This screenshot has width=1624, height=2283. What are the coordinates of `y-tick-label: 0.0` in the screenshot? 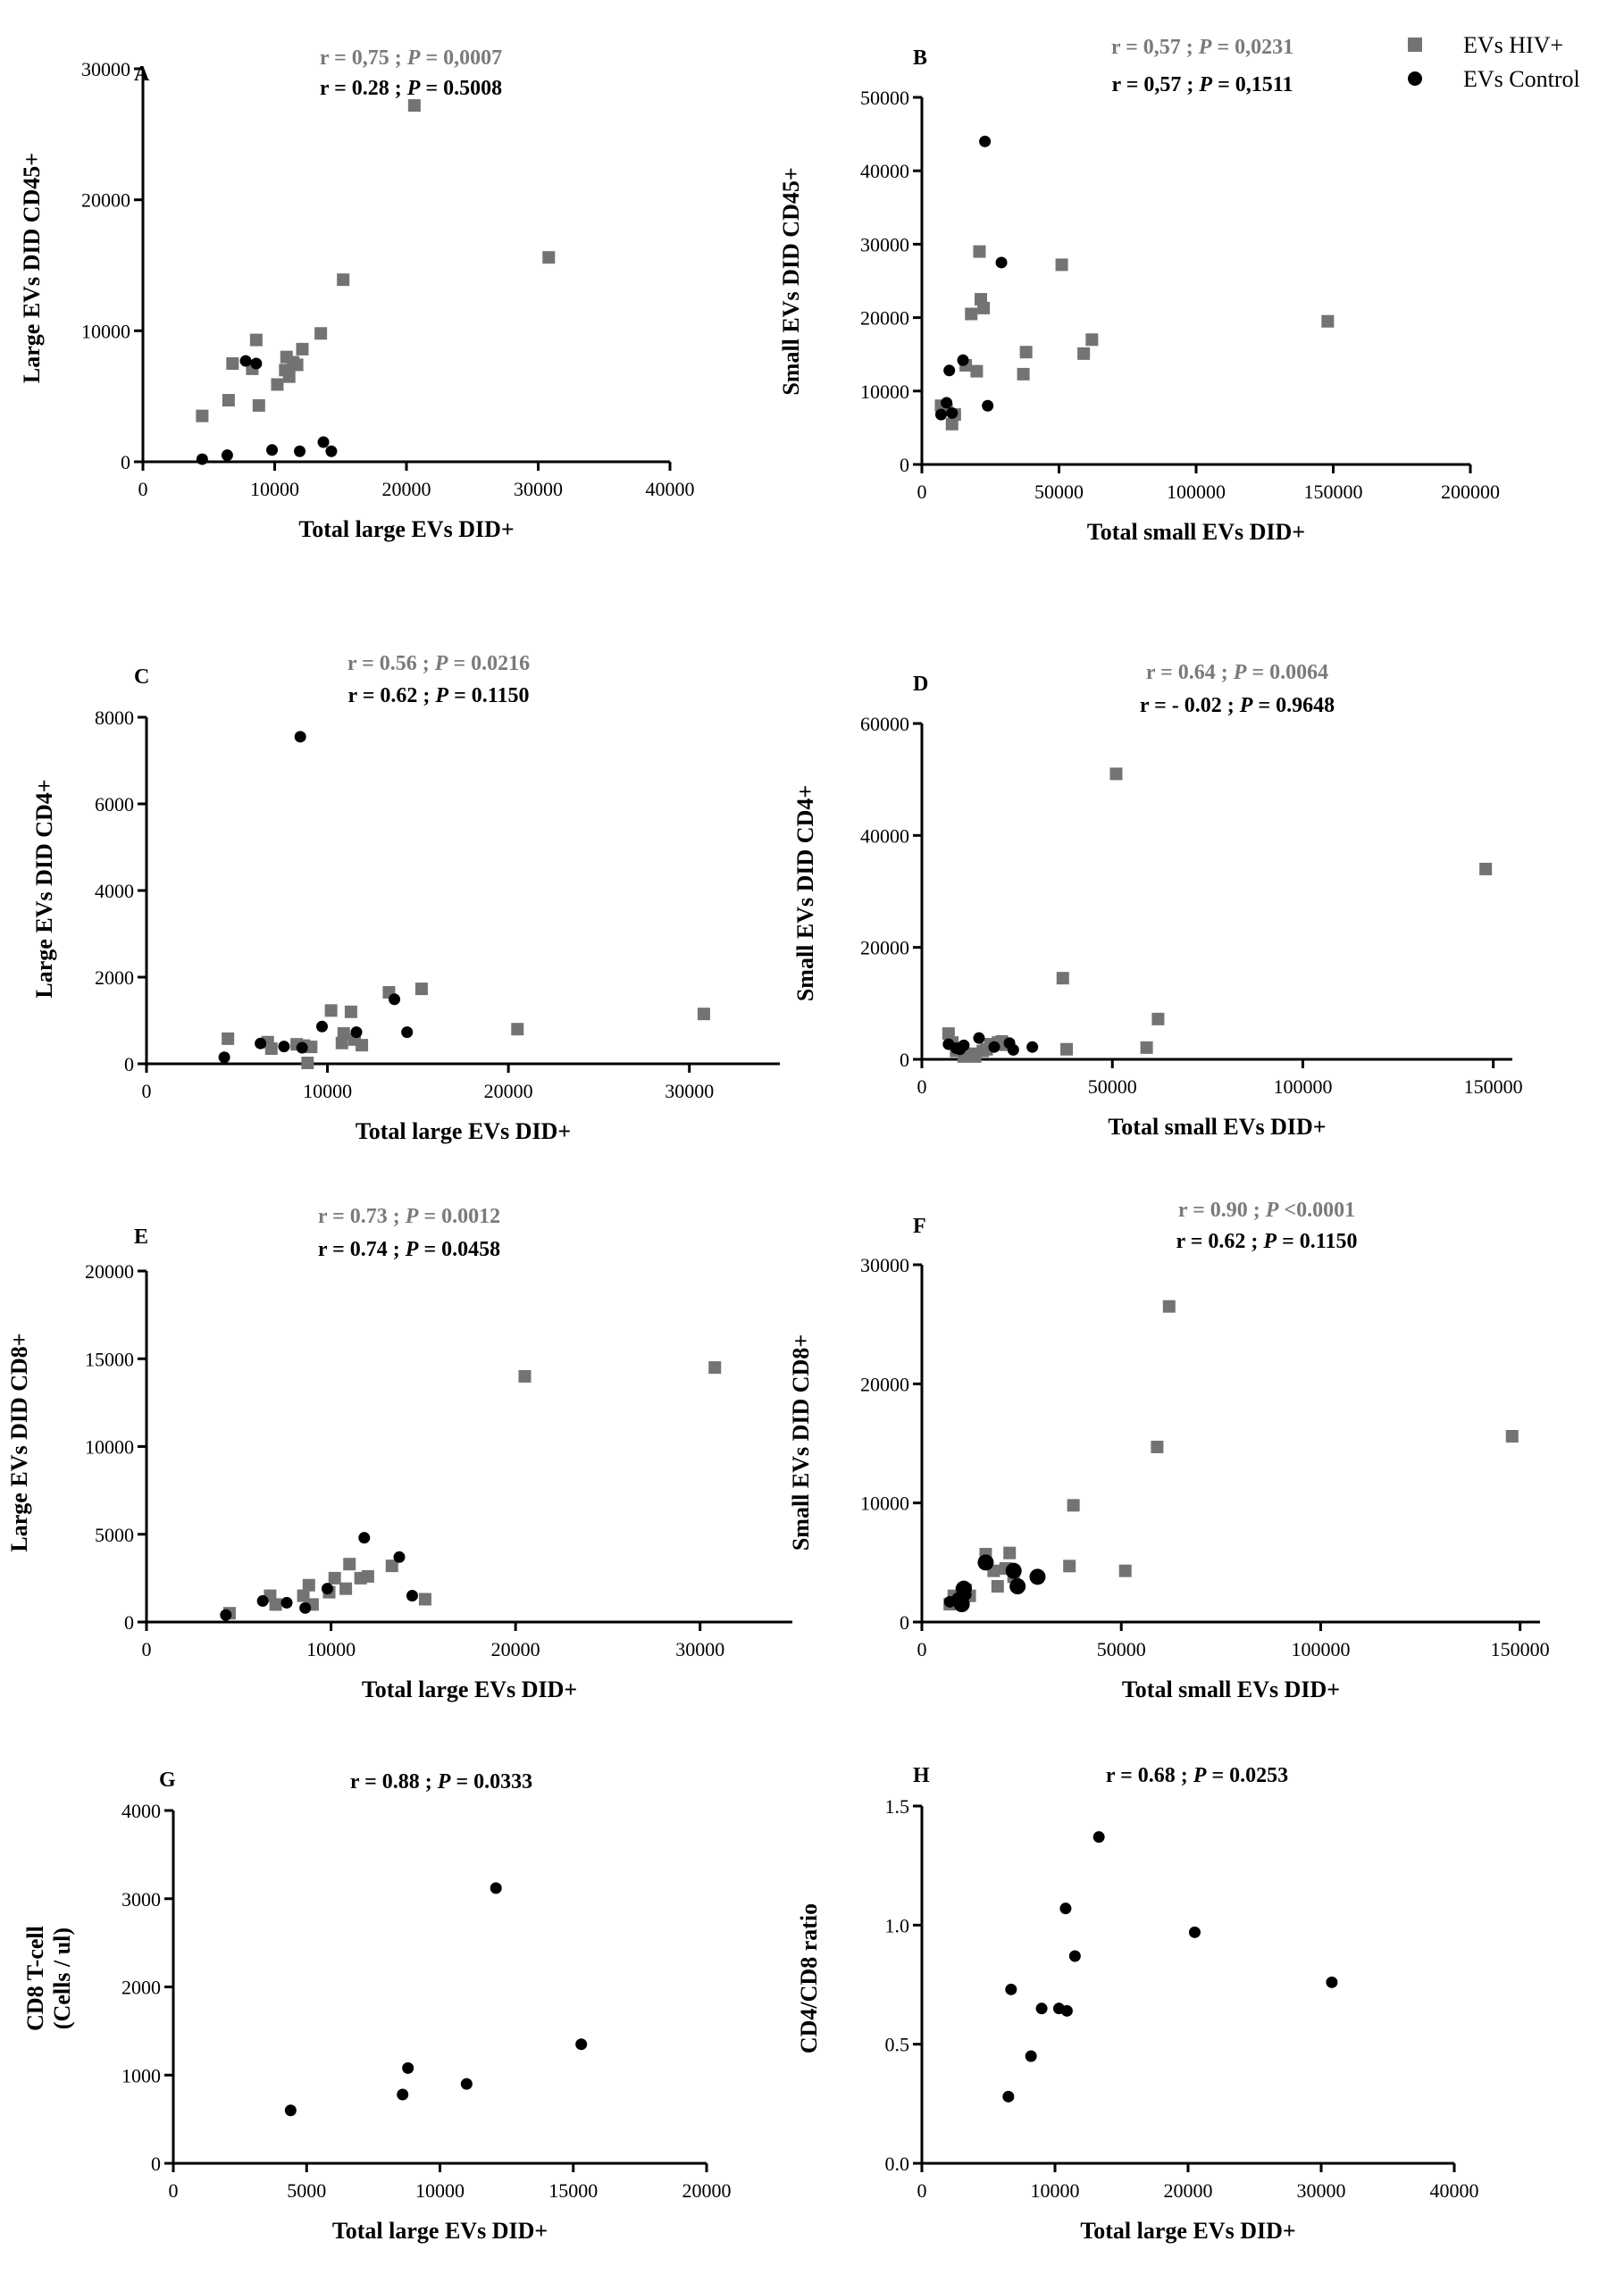 It's located at (898, 2164).